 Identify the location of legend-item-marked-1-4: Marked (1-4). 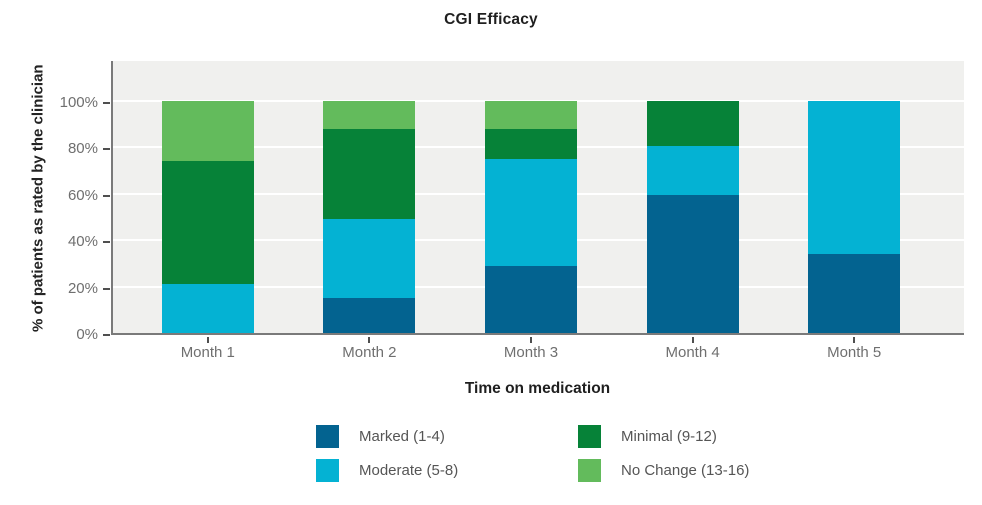
(387, 436).